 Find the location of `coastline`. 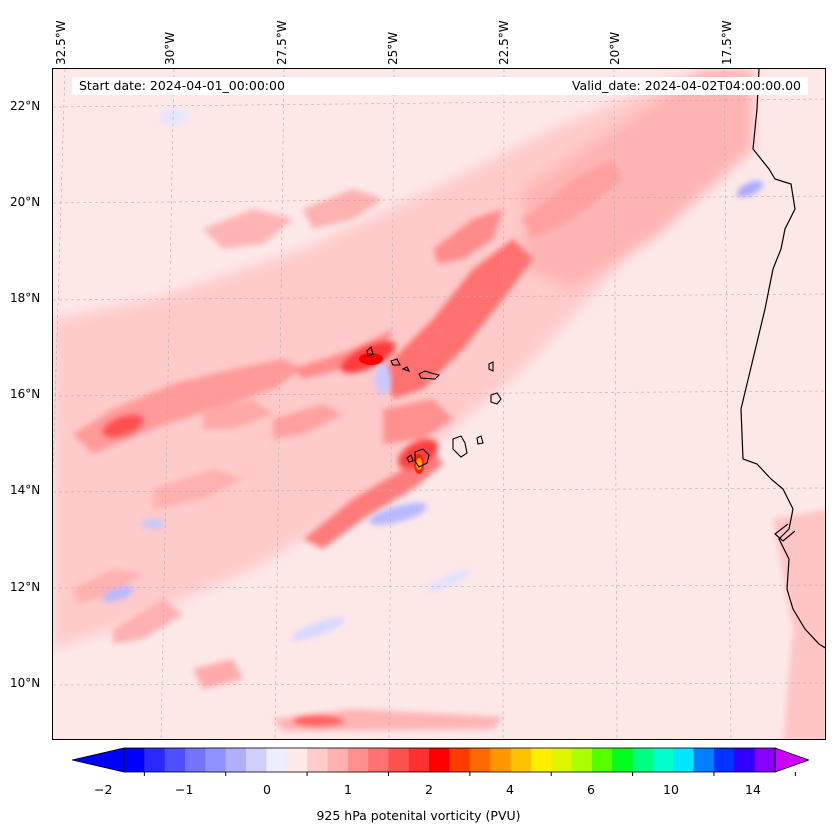

coastline is located at coordinates (782, 359).